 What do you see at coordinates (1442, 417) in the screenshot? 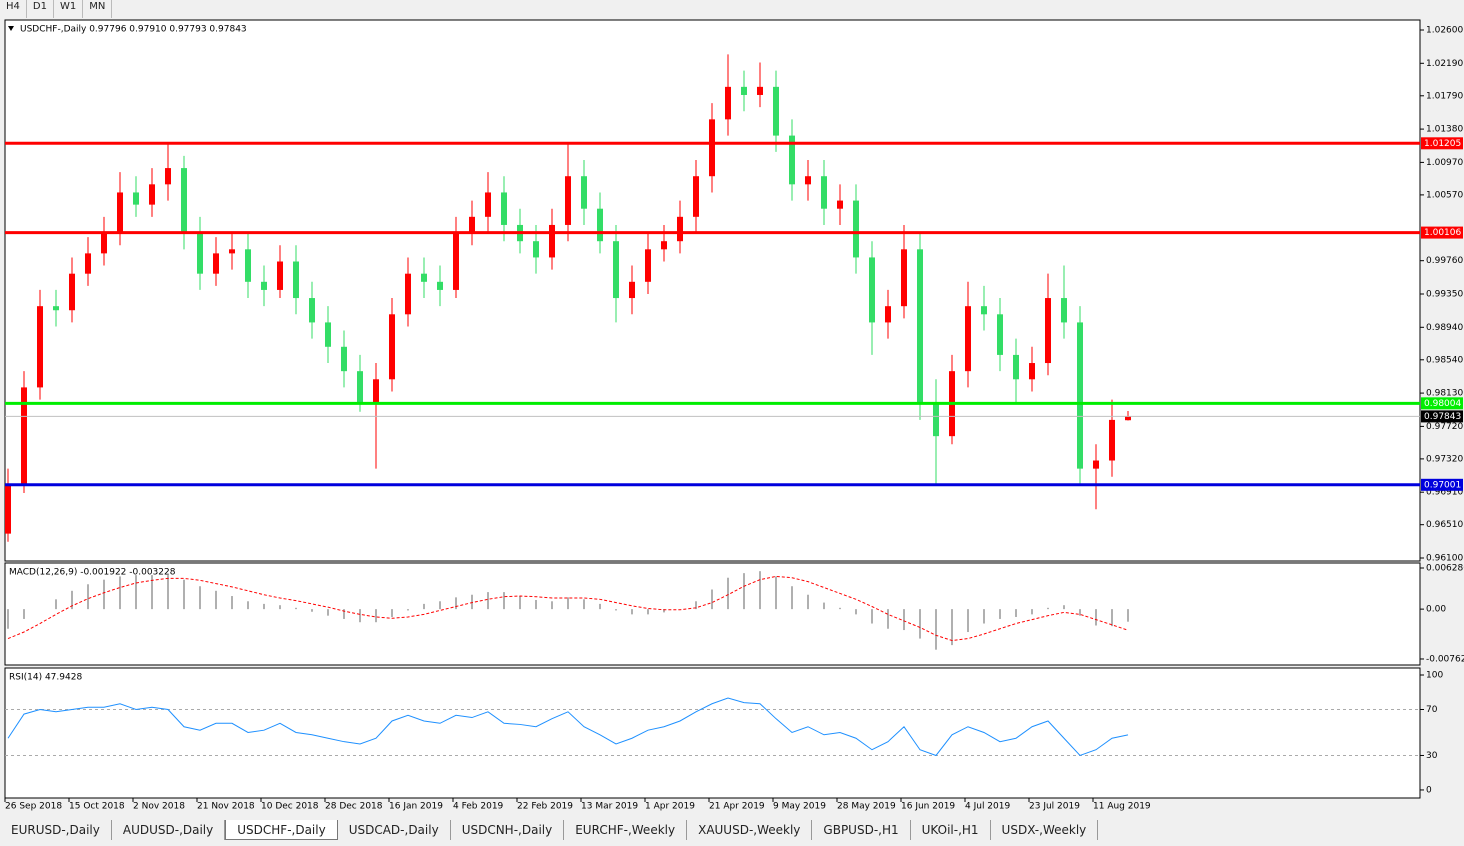
I see `current-price-label: 0.97843` at bounding box center [1442, 417].